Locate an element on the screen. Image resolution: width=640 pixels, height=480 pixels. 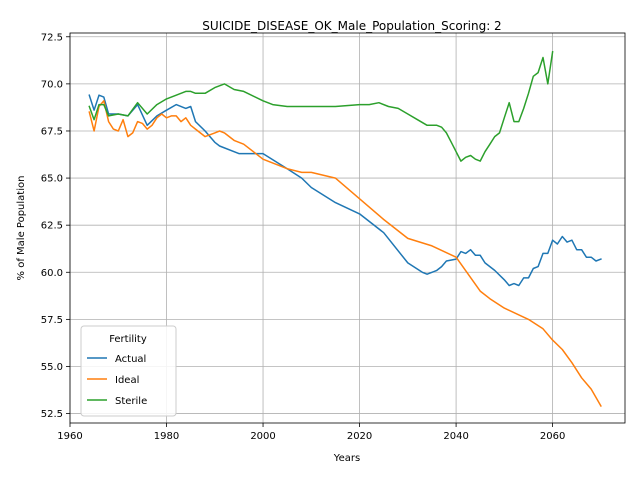
y-tick-label: 52.5 is located at coordinates (52, 414).